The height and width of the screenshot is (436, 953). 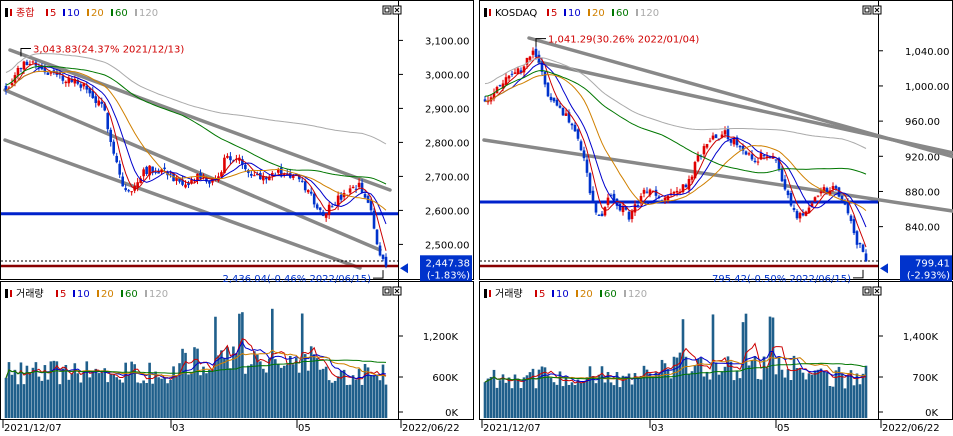 What do you see at coordinates (25, 13) in the screenshot?
I see `legend-name: 종합` at bounding box center [25, 13].